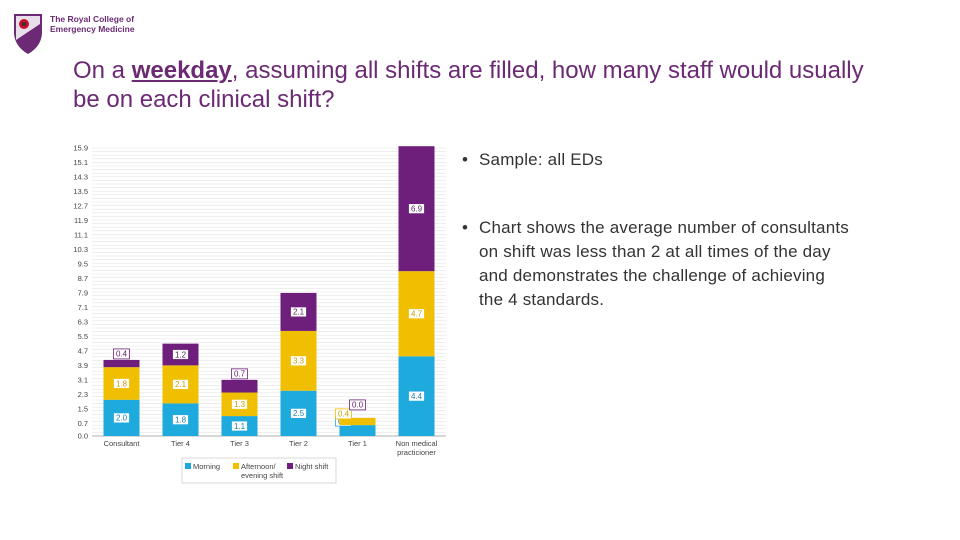 The height and width of the screenshot is (540, 960). I want to click on data-label: 4.7, so click(417, 314).